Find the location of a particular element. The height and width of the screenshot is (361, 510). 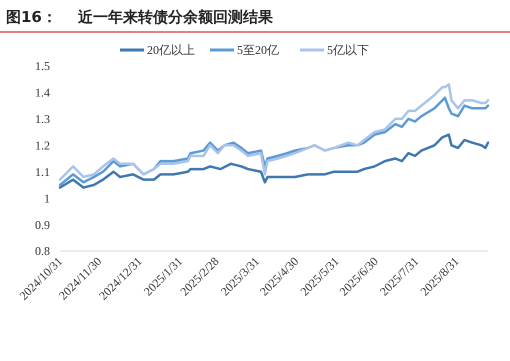

y-tick-label: 1.4 is located at coordinates (42, 93).